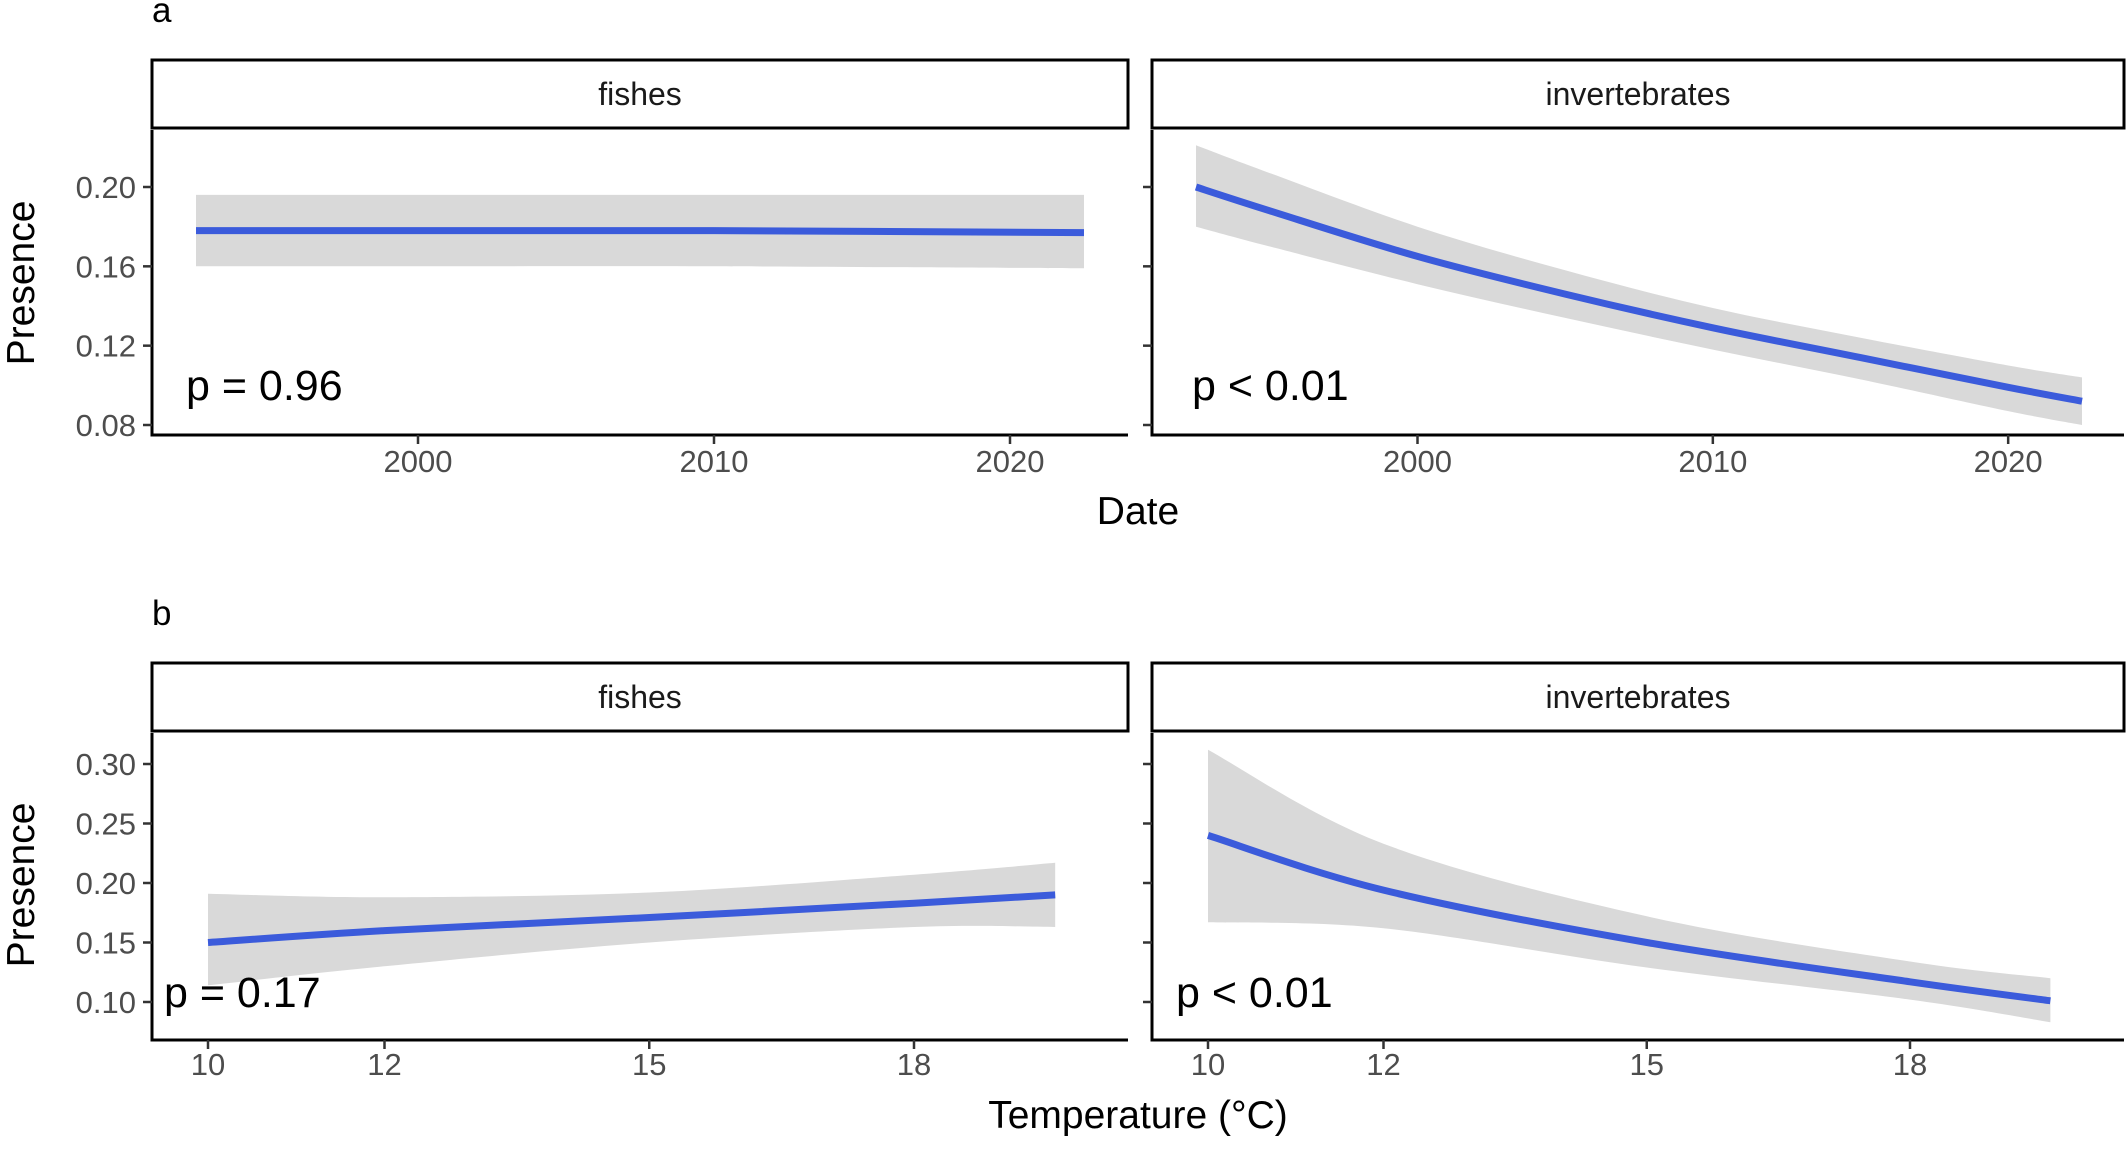 The image size is (2128, 1152). I want to click on y-tick-label: 0.30, so click(106, 764).